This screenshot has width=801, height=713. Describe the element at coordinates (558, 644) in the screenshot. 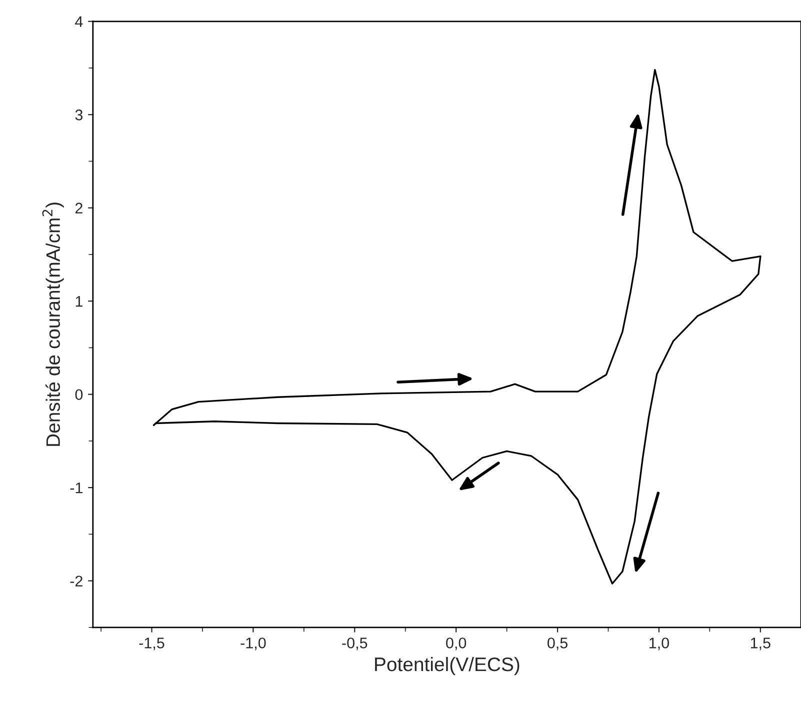

I see `x-tick-label: 0,5` at that location.